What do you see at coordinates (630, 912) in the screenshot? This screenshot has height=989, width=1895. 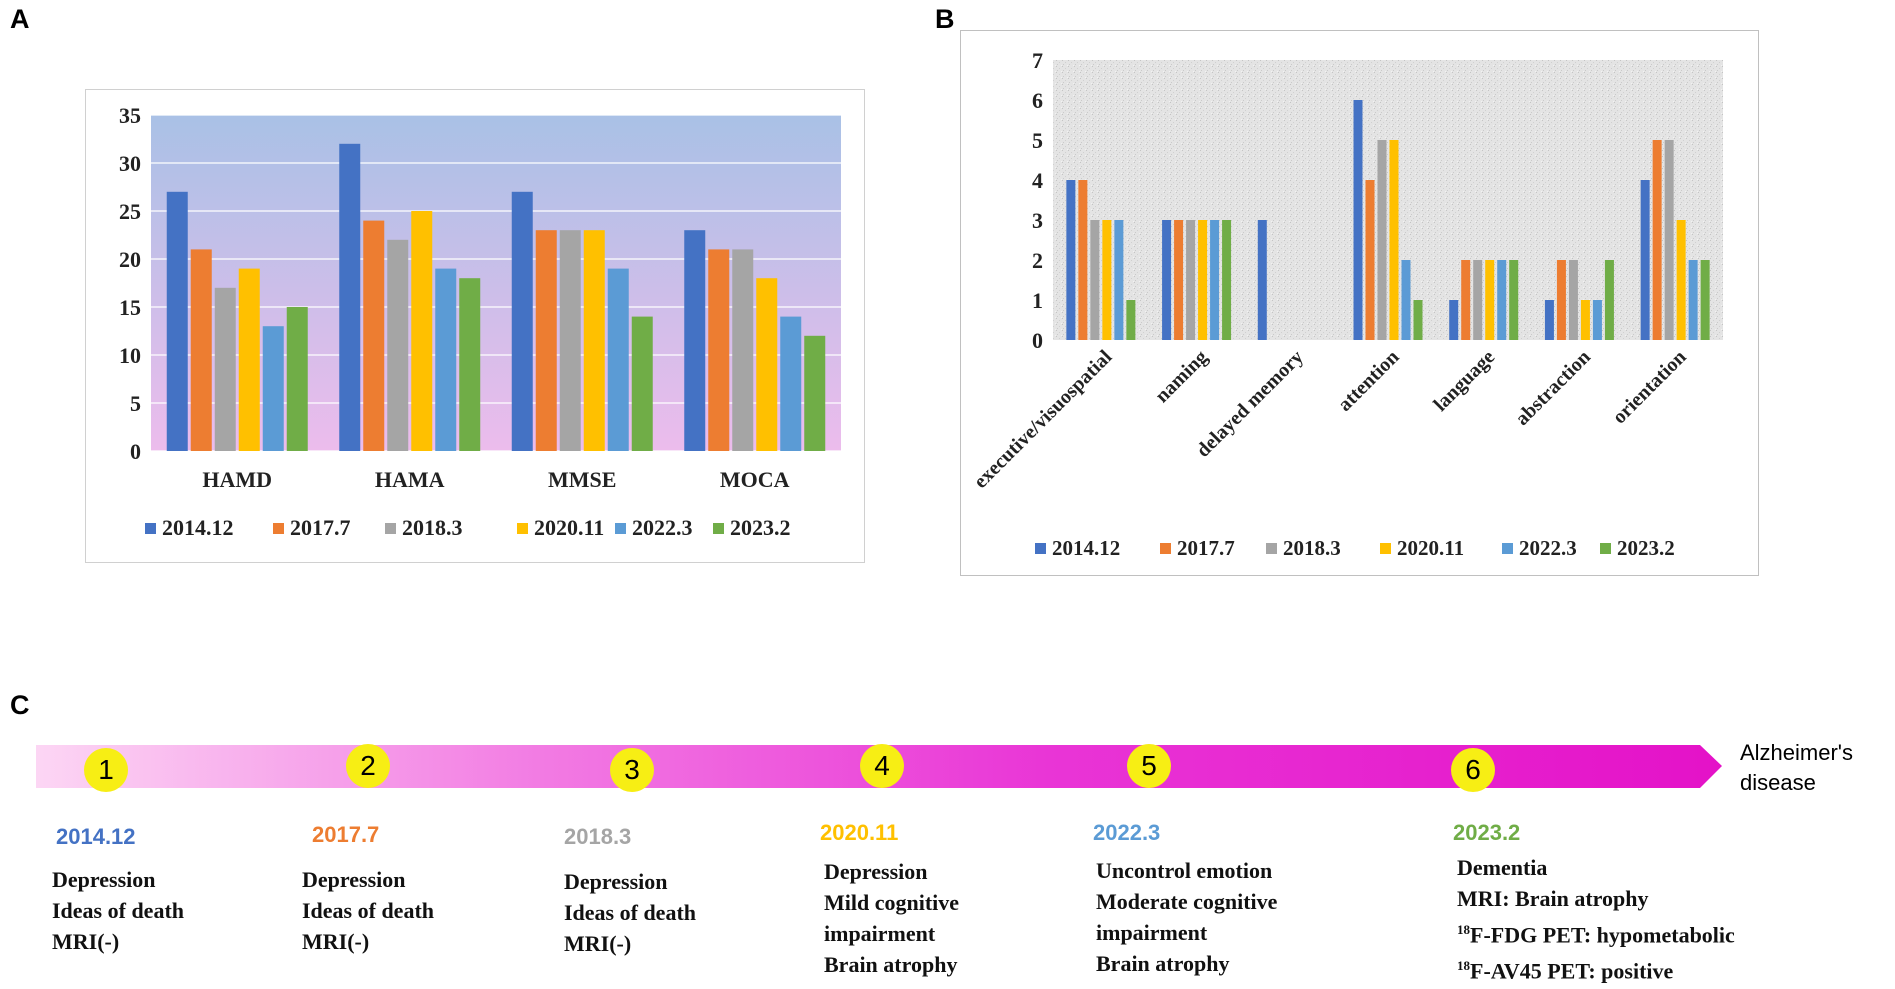 I see `event-notes-3: Depression Ideas of death MRI(-)` at bounding box center [630, 912].